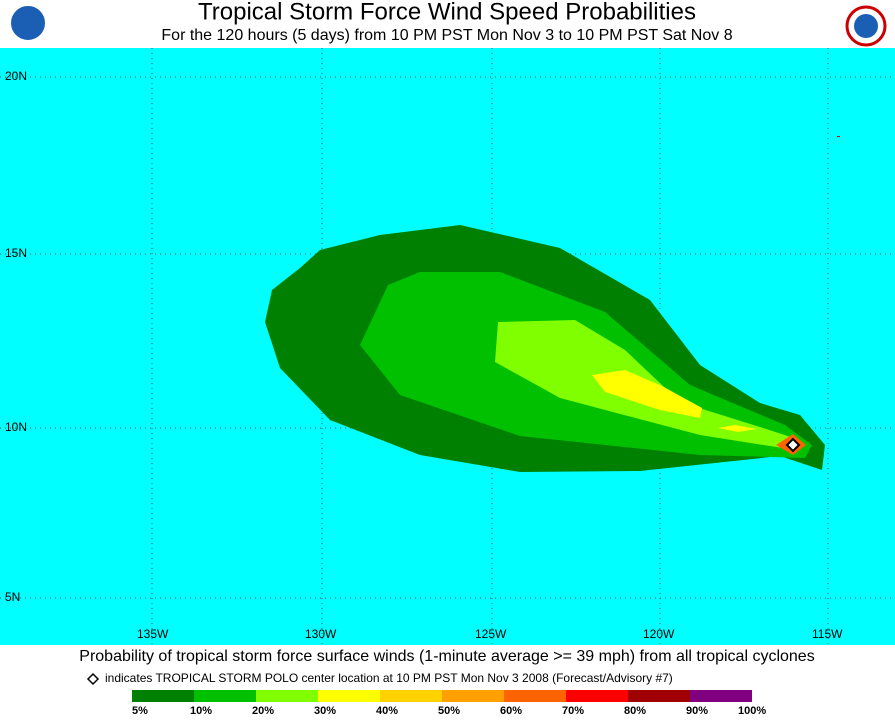  I want to click on legend-label: 100%, so click(752, 710).